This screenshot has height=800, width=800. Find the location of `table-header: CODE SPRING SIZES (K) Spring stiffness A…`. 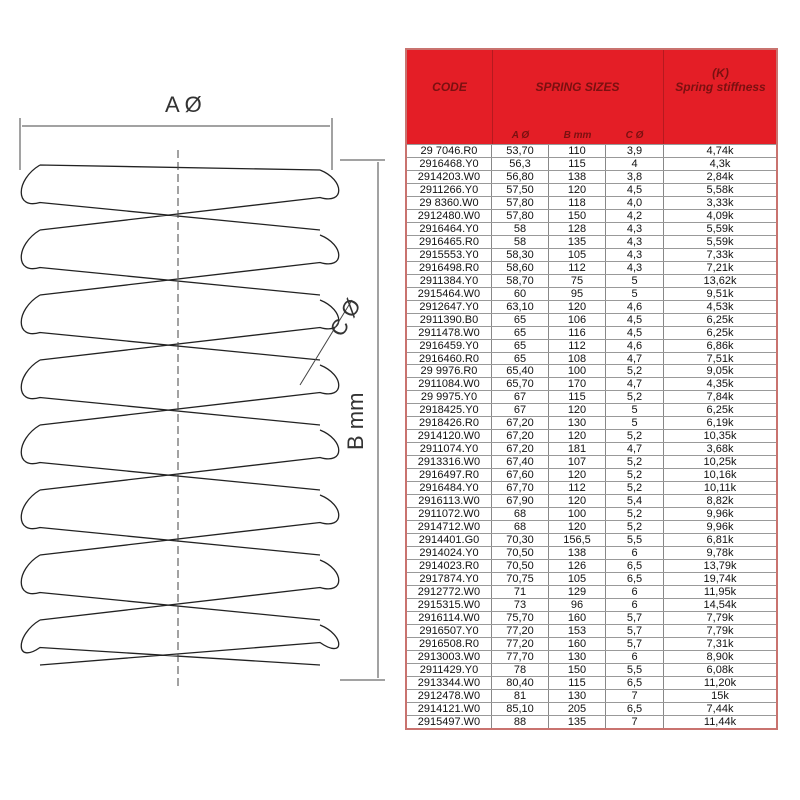

table-header: CODE SPRING SIZES (K) Spring stiffness A… is located at coordinates (591, 97).